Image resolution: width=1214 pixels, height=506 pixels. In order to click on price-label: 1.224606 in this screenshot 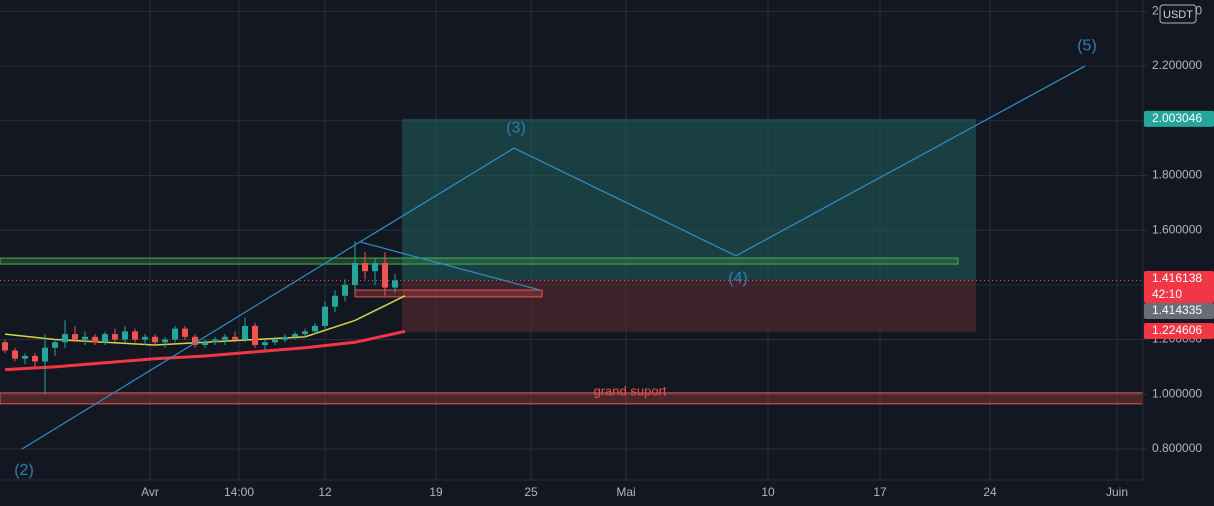, I will do `click(1177, 330)`.